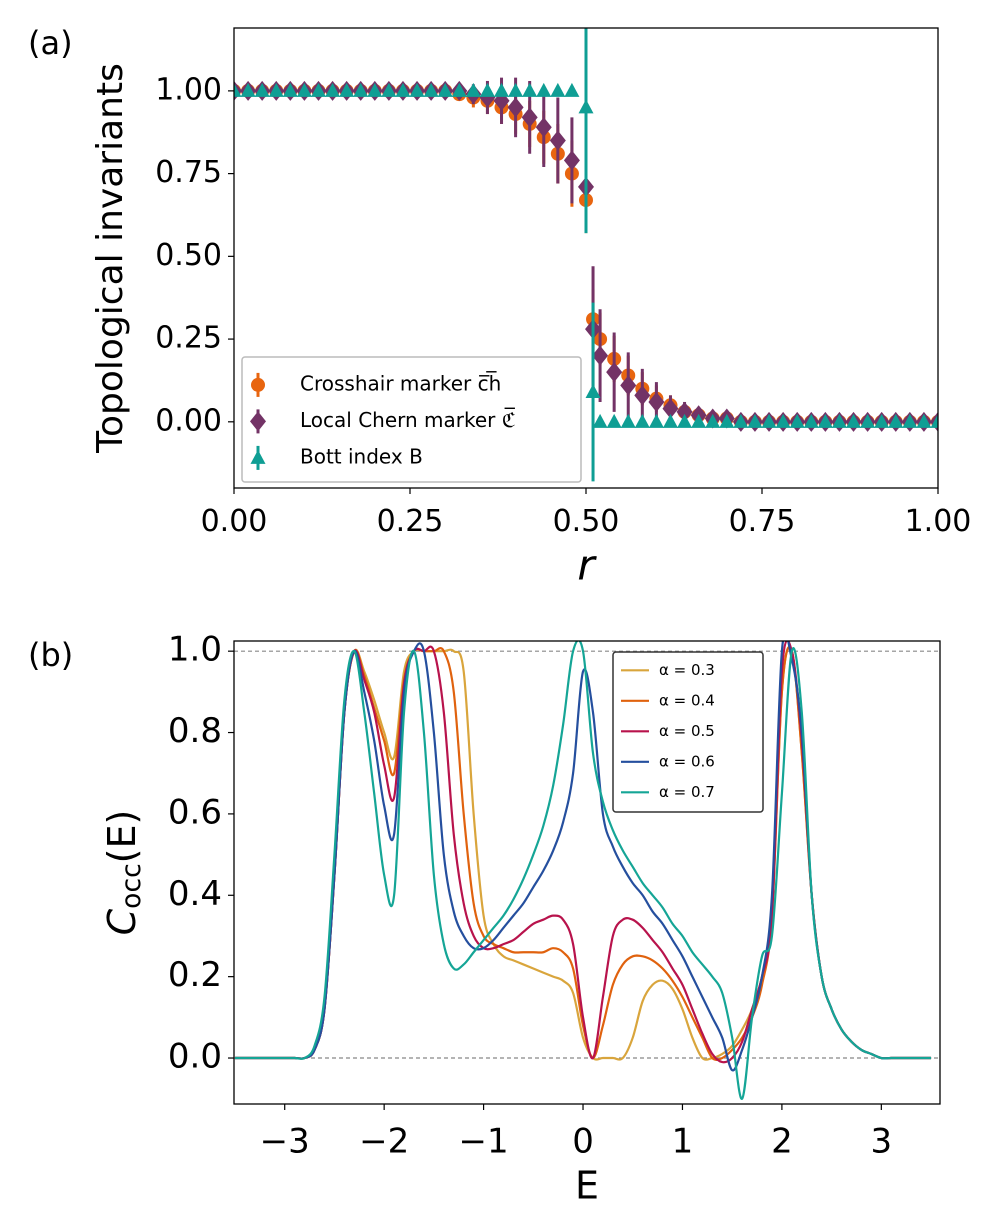 This screenshot has width=997, height=1226. Describe the element at coordinates (110, 258) in the screenshot. I see `y-axis-label: Topological invariants` at that location.